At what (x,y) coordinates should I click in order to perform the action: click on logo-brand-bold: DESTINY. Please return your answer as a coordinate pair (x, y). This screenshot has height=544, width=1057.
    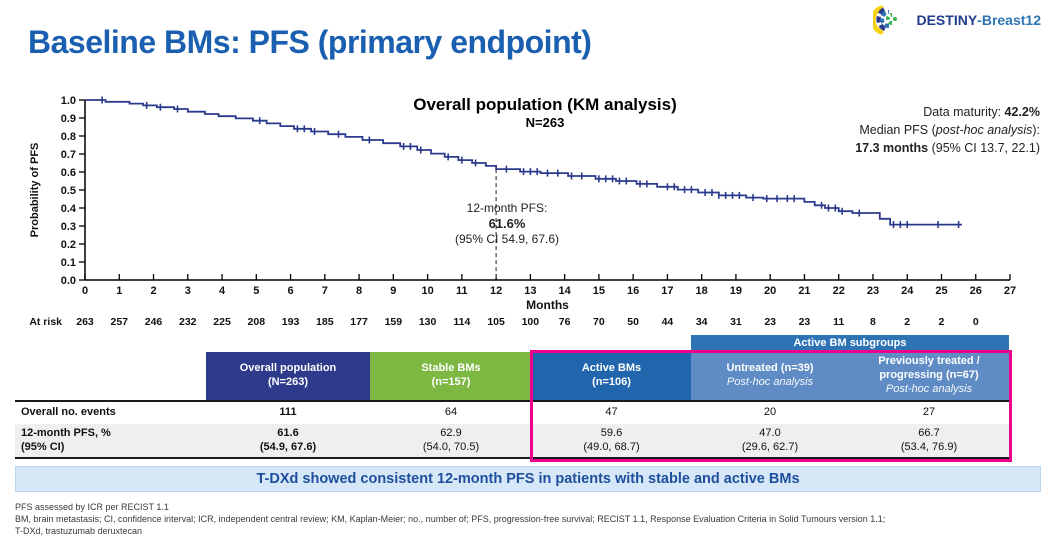
    Looking at the image, I should click on (947, 20).